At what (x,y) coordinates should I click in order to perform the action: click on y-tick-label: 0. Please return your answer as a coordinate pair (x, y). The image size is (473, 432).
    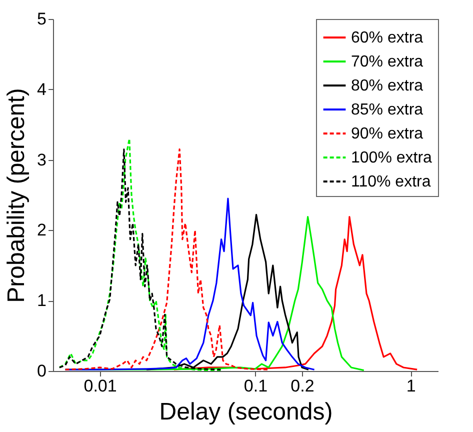
    Looking at the image, I should click on (41, 371).